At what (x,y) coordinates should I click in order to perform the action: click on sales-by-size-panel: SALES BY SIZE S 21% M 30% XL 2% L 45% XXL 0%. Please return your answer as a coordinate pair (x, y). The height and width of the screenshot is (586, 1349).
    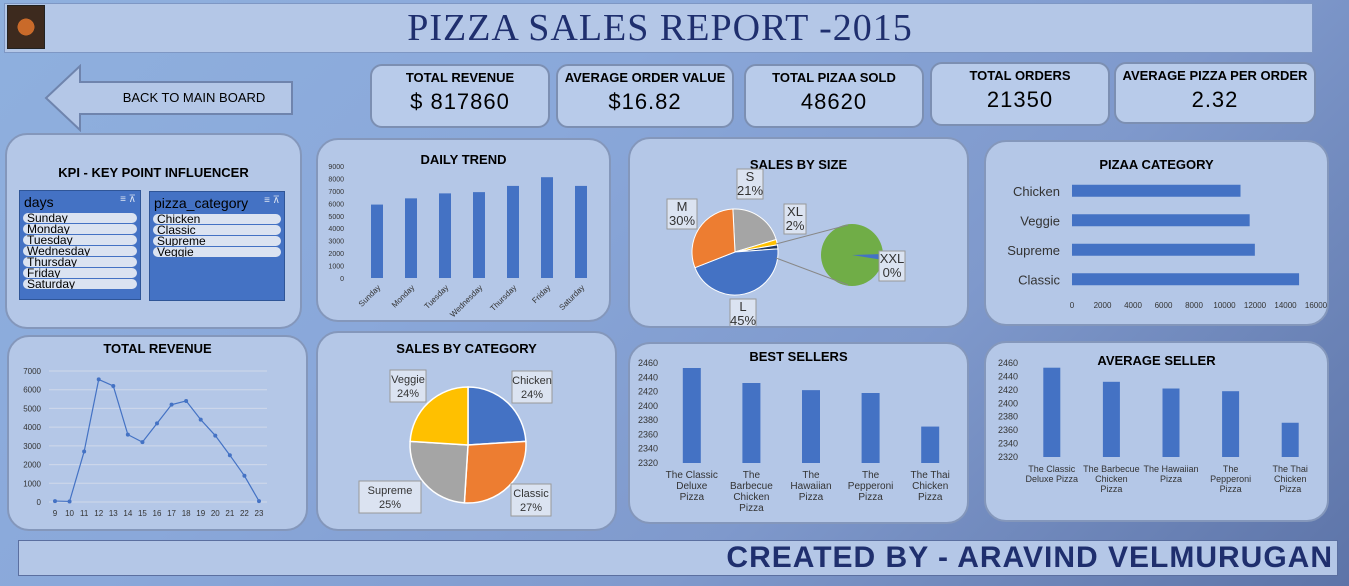
    Looking at the image, I should click on (798, 232).